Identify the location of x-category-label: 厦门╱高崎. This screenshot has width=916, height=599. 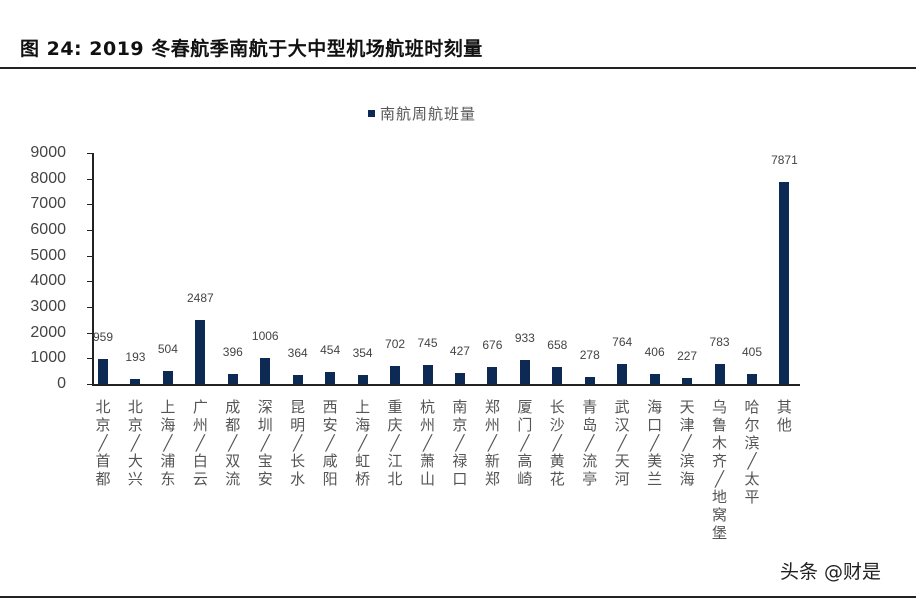
(525, 443).